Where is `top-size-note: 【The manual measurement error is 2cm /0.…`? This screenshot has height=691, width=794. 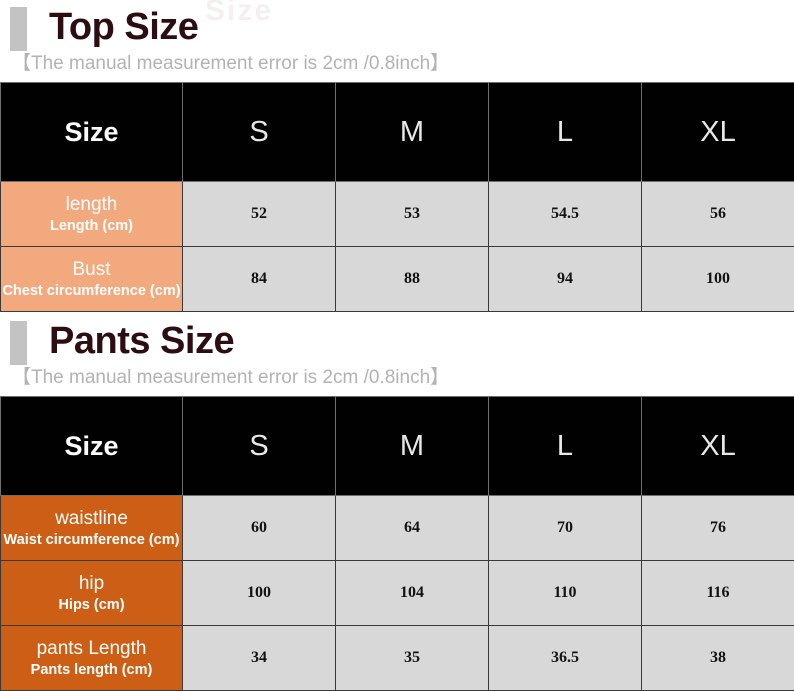
top-size-note: 【The manual measurement error is 2cm /0.… is located at coordinates (231, 63).